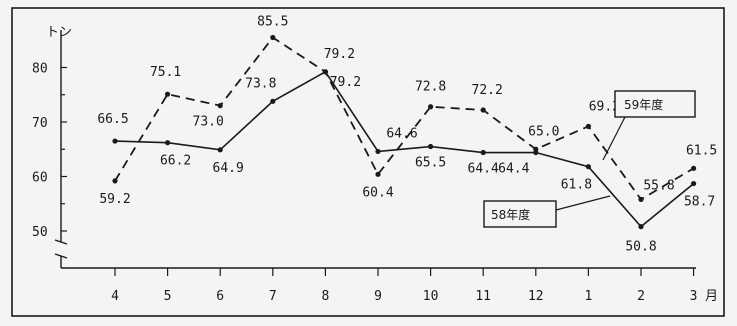  What do you see at coordinates (168, 296) in the screenshot?
I see `x-tick-label: 5` at bounding box center [168, 296].